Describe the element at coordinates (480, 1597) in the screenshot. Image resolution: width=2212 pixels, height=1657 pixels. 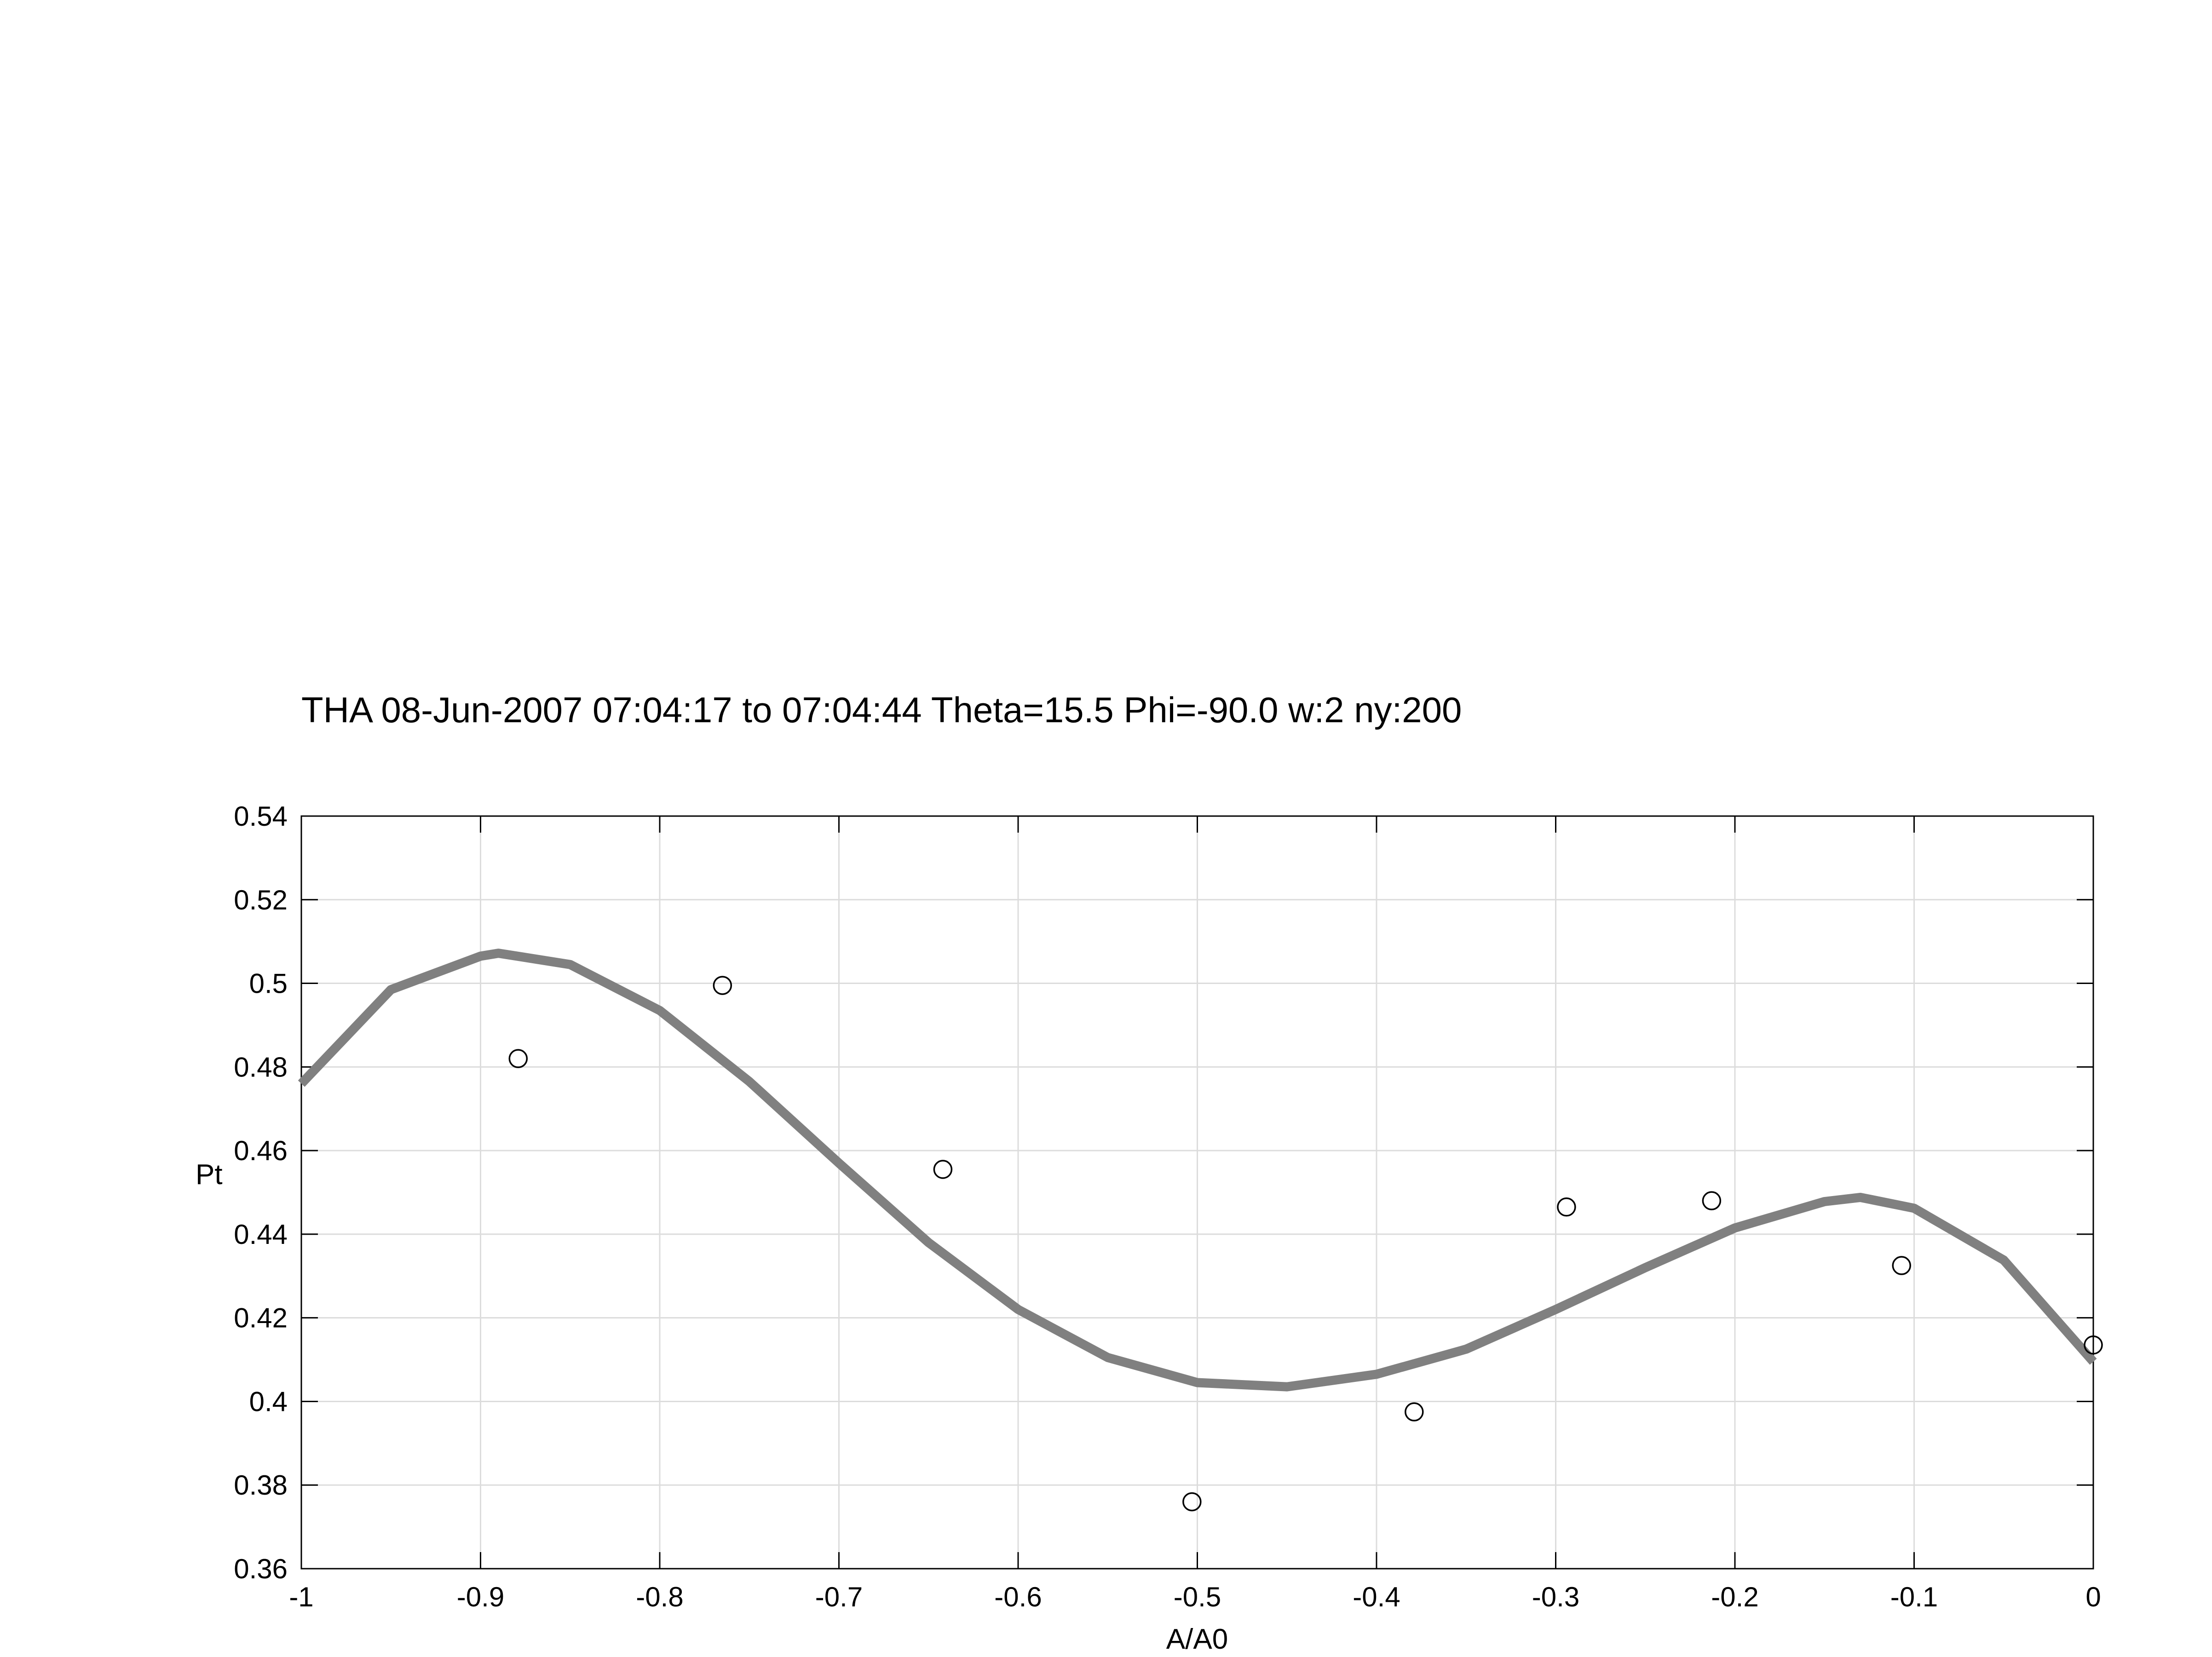
I see `x-tick-label: -0.9` at that location.